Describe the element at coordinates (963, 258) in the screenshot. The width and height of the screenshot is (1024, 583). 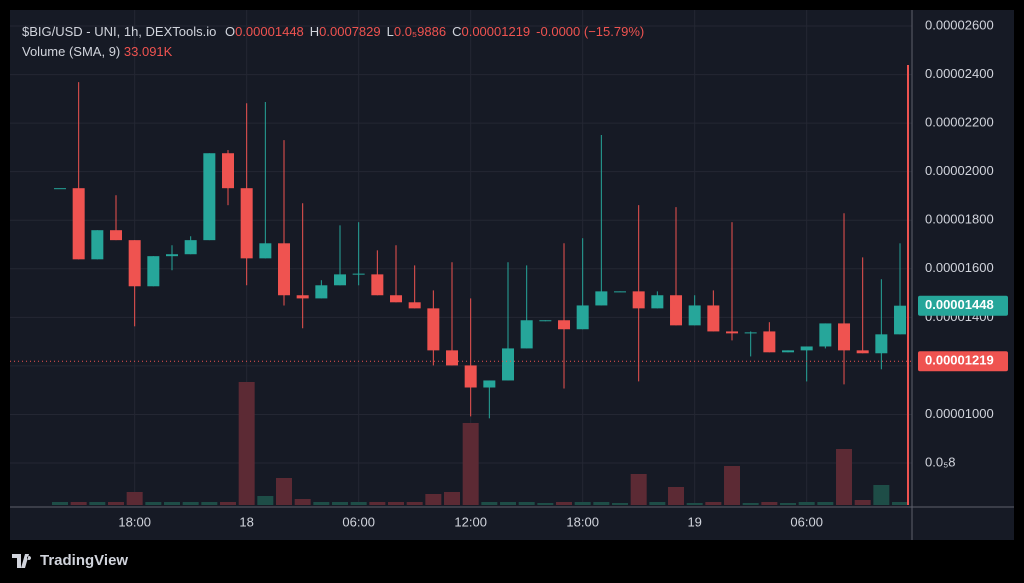
I see `price-axis-panel` at that location.